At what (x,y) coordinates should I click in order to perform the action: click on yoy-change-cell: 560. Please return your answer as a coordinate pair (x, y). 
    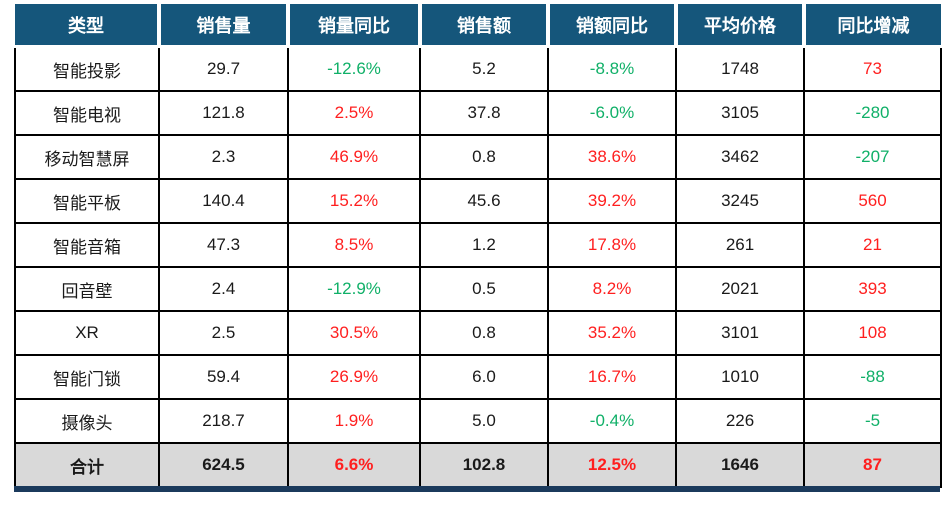
    Looking at the image, I should click on (872, 201).